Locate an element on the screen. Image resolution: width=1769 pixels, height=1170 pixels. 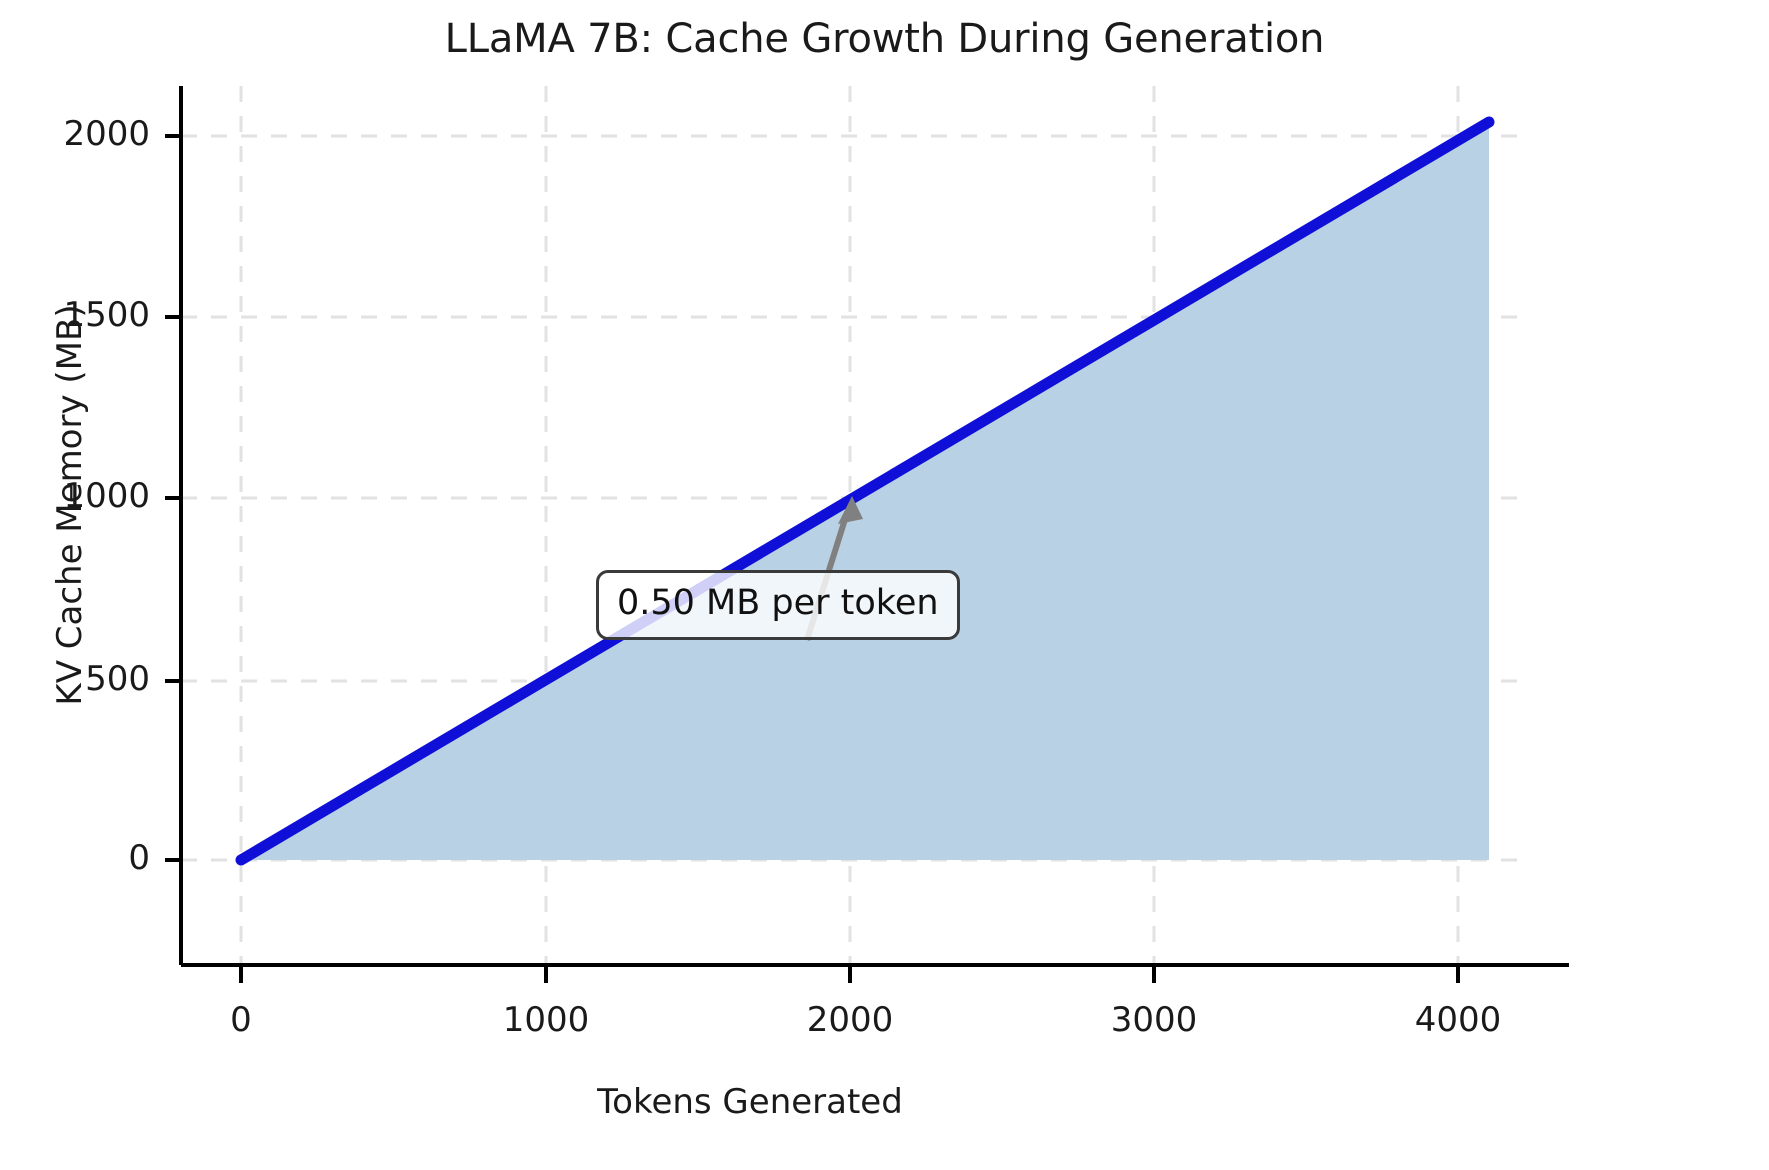
x-tick-label-0: 0 is located at coordinates (241, 1020).